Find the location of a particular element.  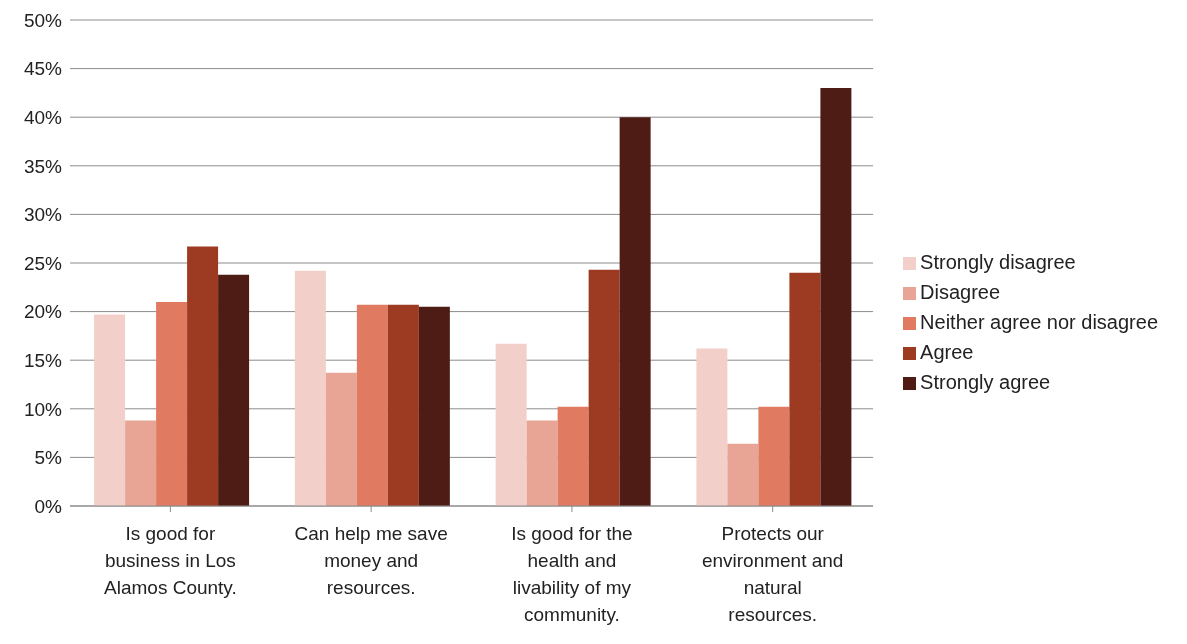

y-tick-label: 40% is located at coordinates (43, 117).